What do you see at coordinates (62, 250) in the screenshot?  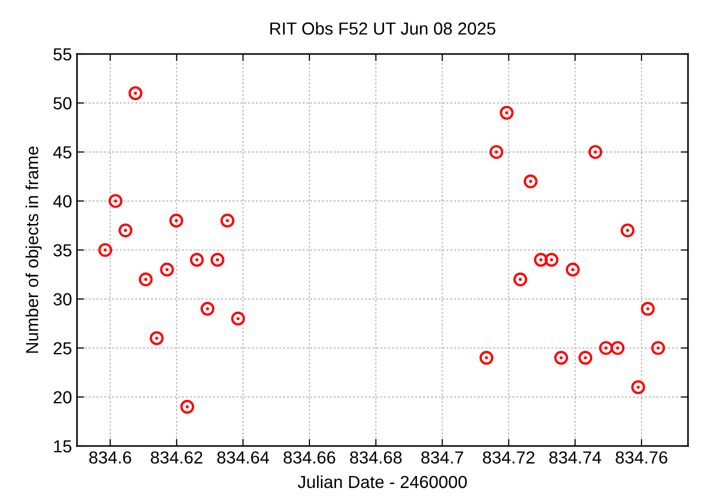 I see `y-tick-label: 35` at bounding box center [62, 250].